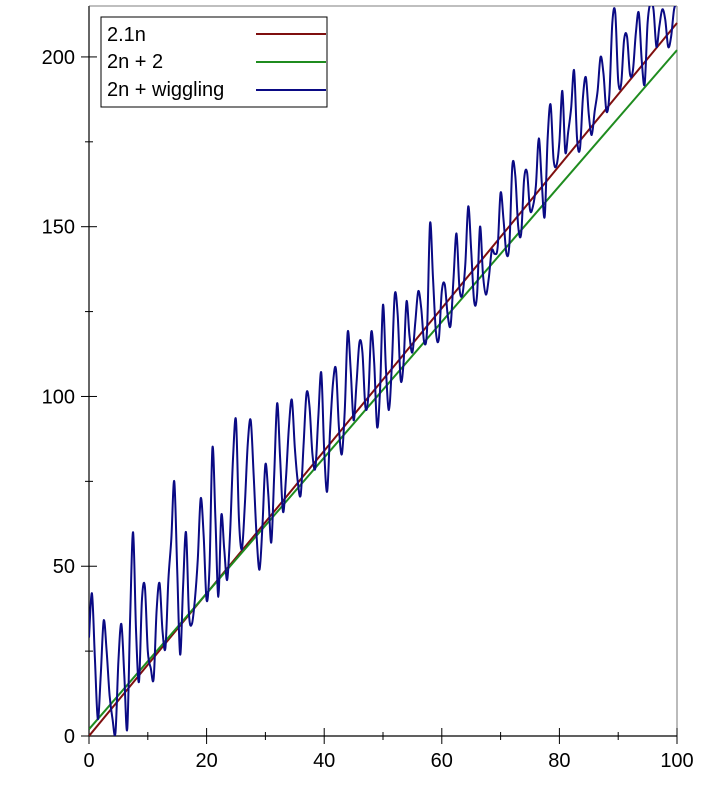  Describe the element at coordinates (88, 761) in the screenshot. I see `x-tick-label: 0` at that location.